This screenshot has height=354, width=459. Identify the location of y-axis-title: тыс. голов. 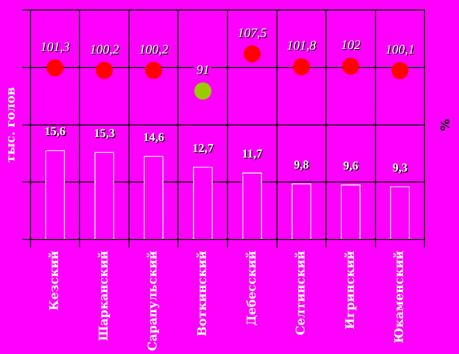
(10, 124).